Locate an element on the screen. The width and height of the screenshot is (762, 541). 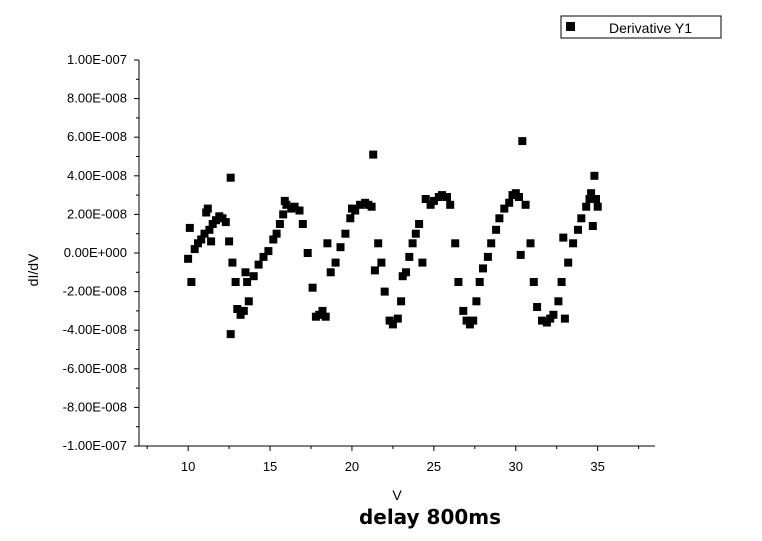
y-tick-label: -4.00E-008 is located at coordinates (95, 329).